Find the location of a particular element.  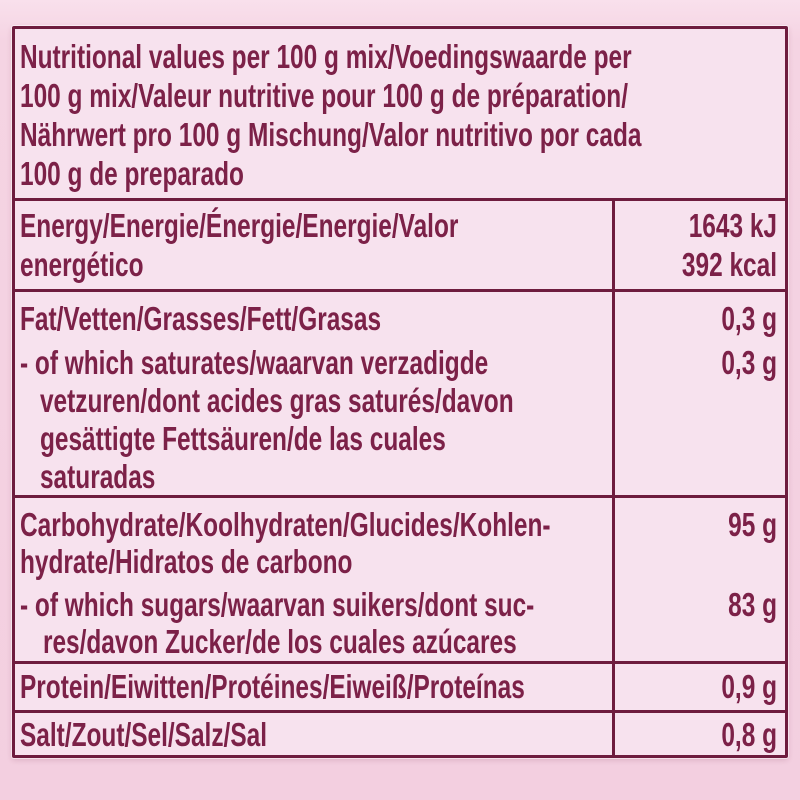

salt-value-amount: 0,8 g is located at coordinates (749, 734).